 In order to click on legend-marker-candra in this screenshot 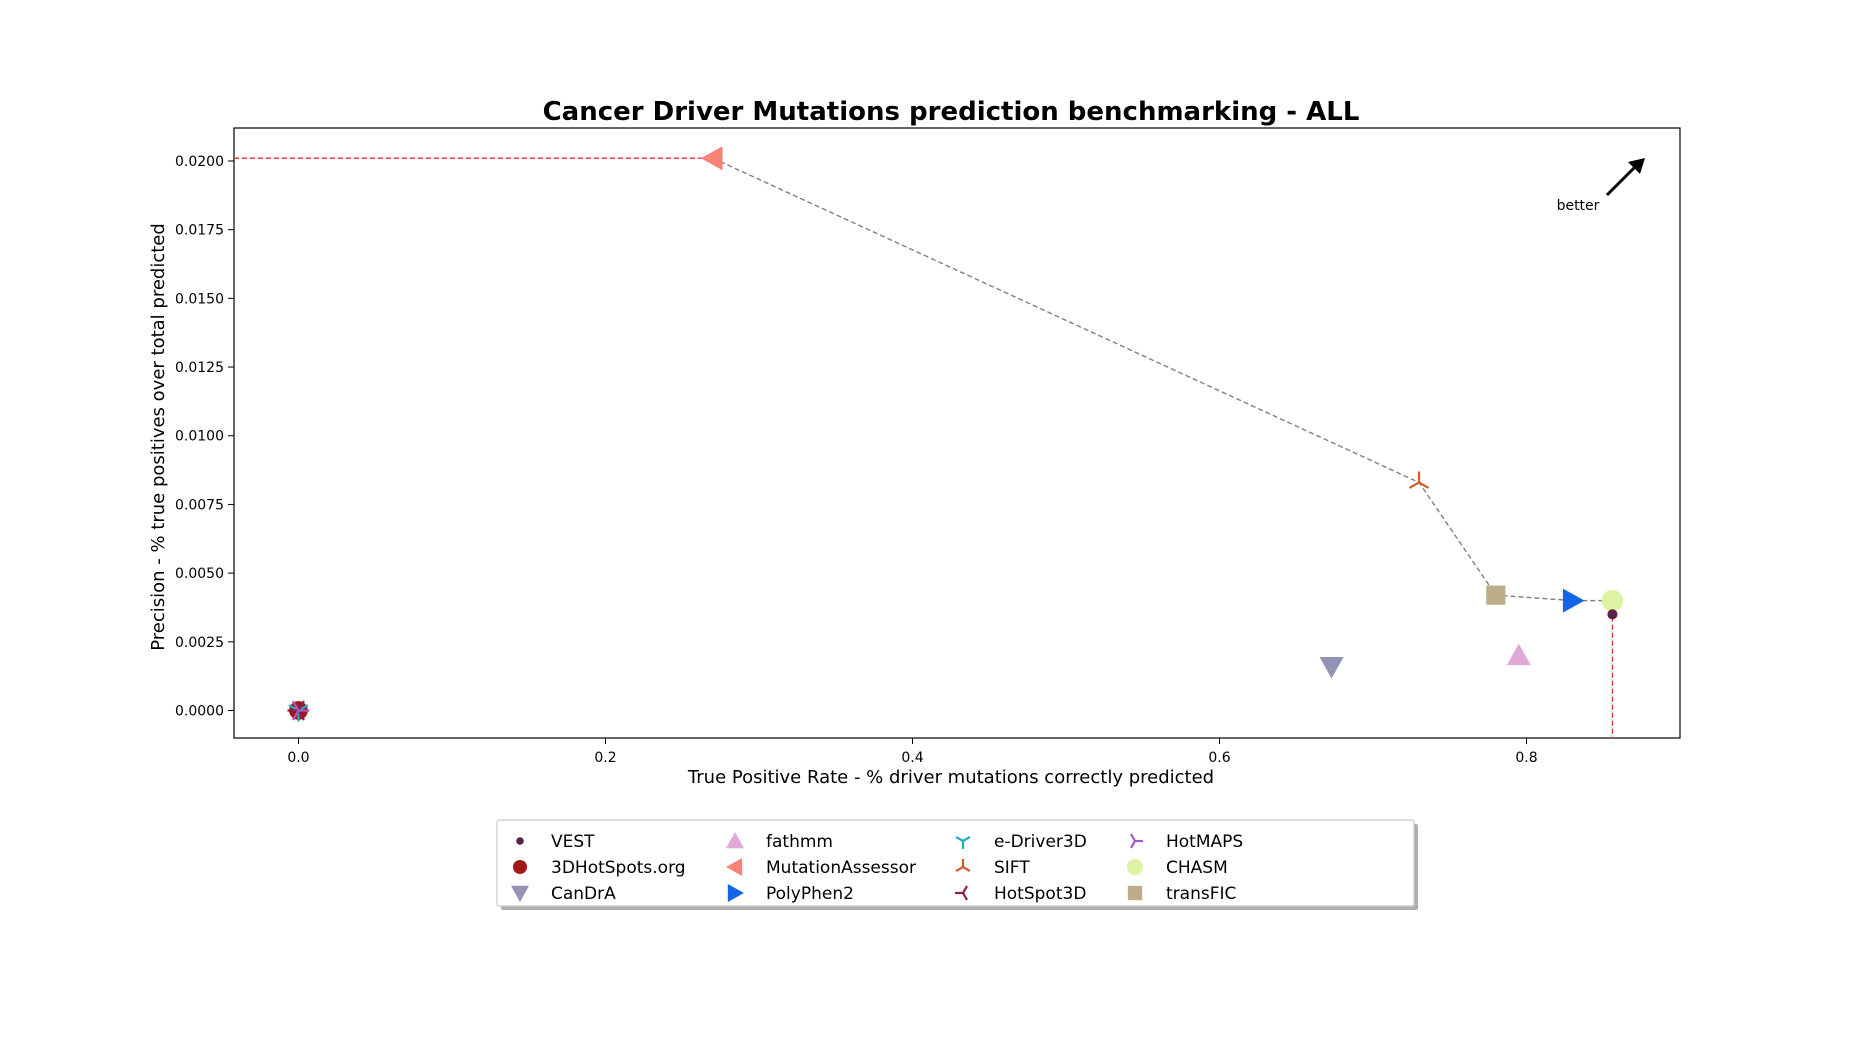, I will do `click(520, 893)`.